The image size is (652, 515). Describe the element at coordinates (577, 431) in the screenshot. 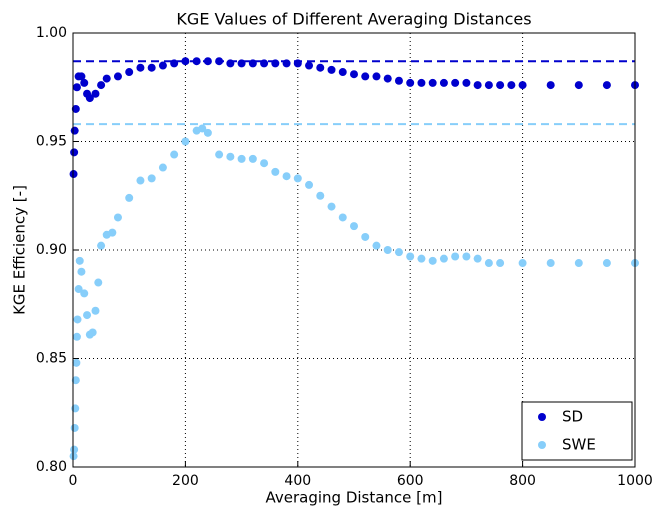

I see `legend-box` at that location.